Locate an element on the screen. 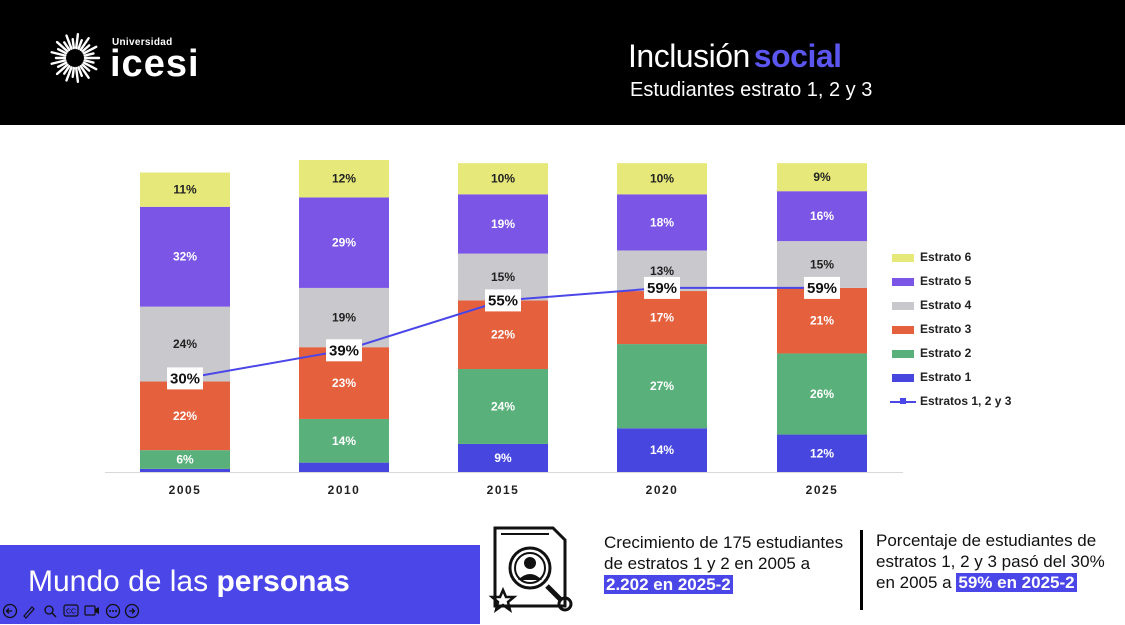 The height and width of the screenshot is (625, 1125). x-tick-label: 2020 is located at coordinates (662, 490).